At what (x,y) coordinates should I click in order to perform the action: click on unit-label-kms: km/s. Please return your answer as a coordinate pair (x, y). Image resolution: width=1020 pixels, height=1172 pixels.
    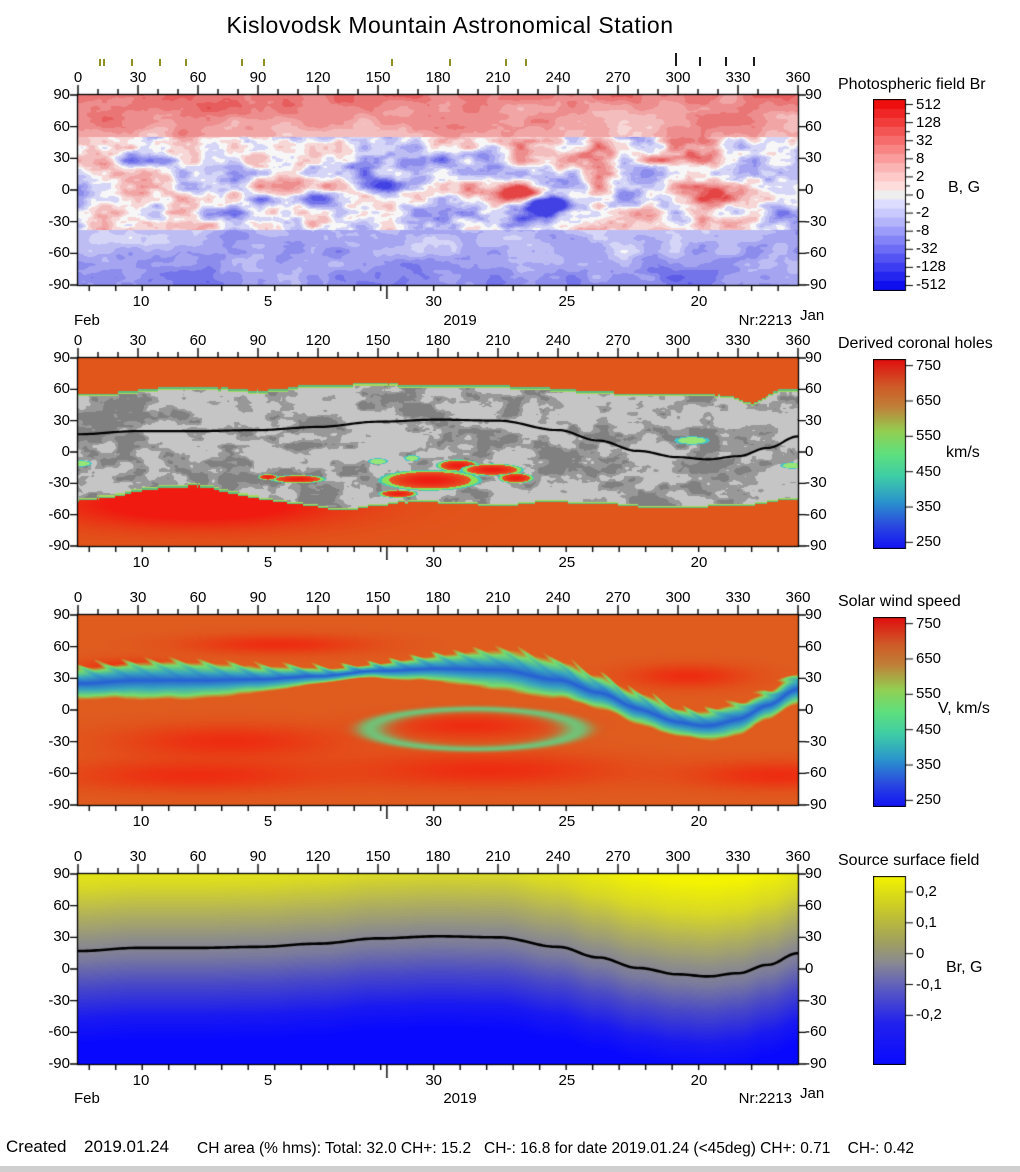
    Looking at the image, I should click on (963, 452).